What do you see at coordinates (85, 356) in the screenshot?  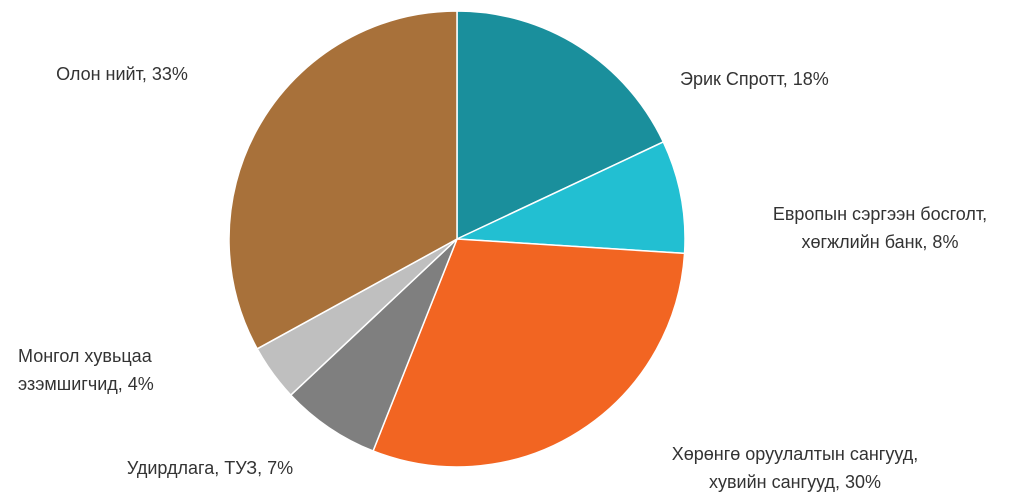 I see `slice-label: Монгол хувьцаа` at bounding box center [85, 356].